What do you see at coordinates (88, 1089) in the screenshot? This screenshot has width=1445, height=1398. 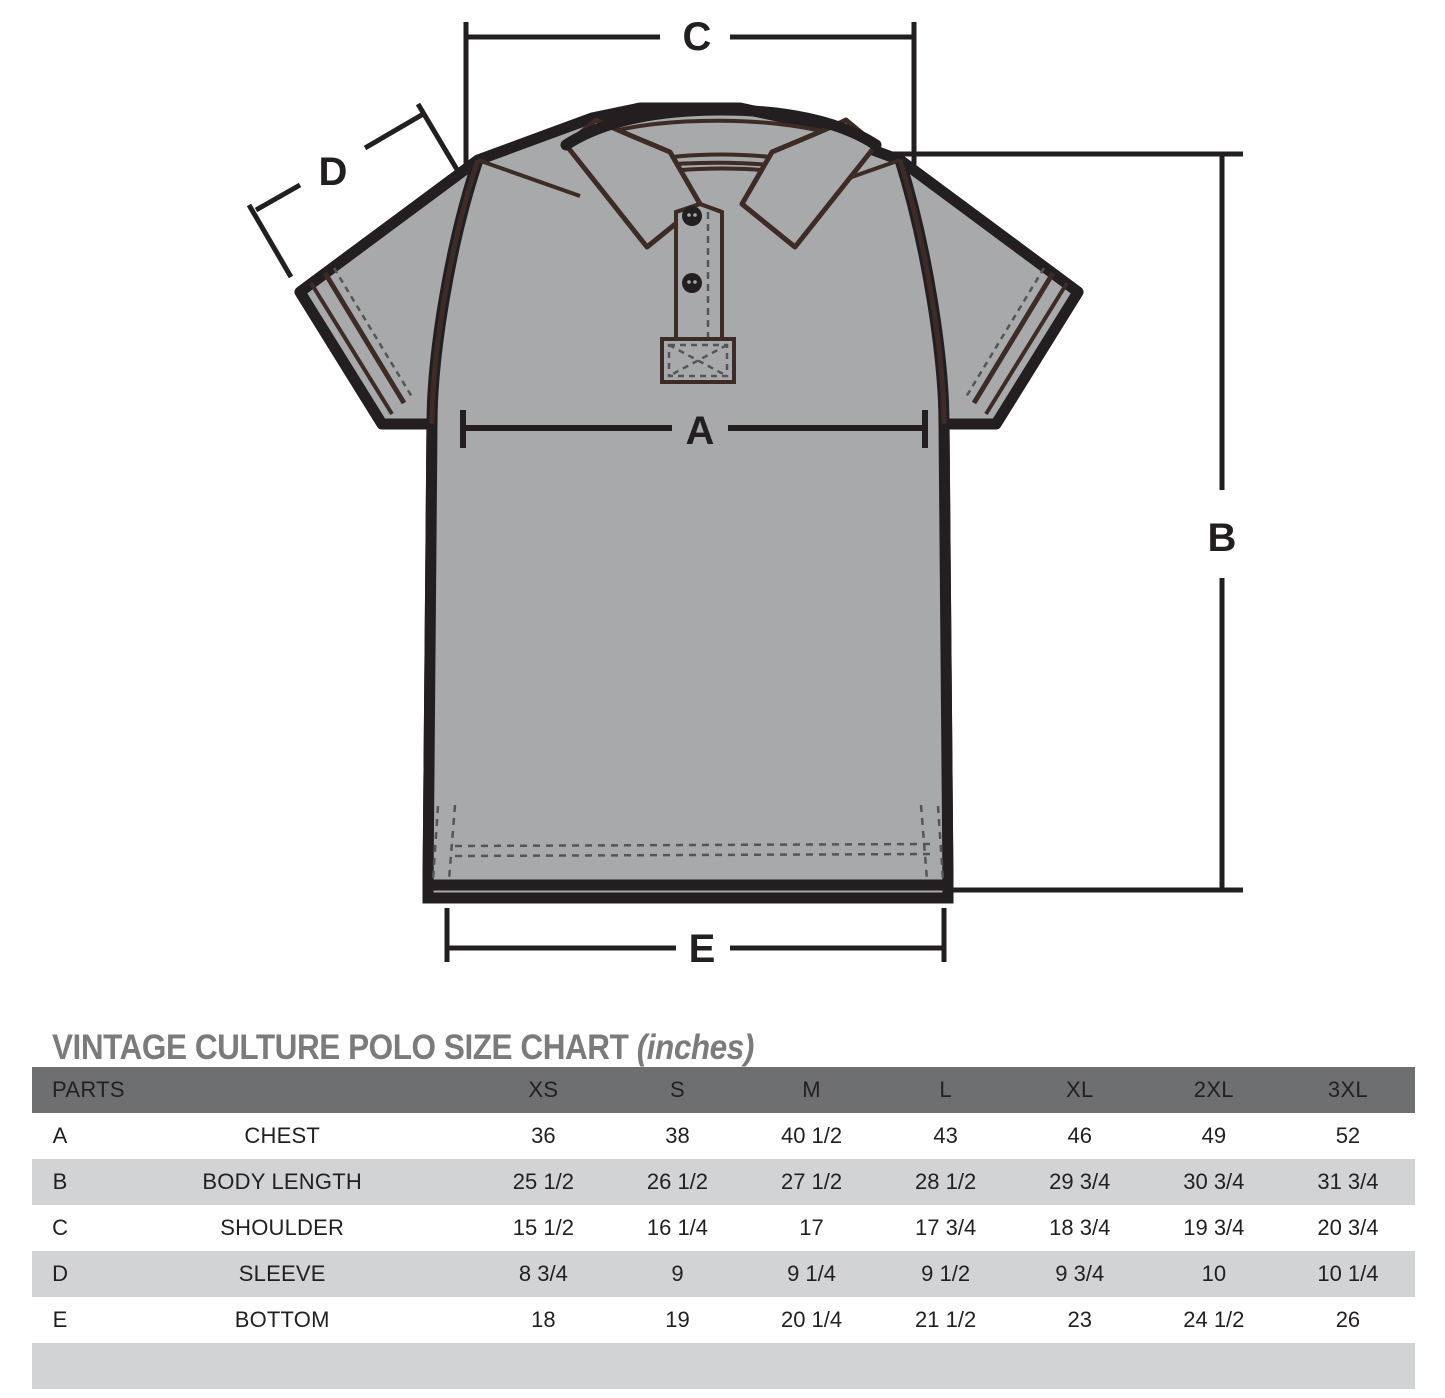 I see `column-header-parts: PARTS` at bounding box center [88, 1089].